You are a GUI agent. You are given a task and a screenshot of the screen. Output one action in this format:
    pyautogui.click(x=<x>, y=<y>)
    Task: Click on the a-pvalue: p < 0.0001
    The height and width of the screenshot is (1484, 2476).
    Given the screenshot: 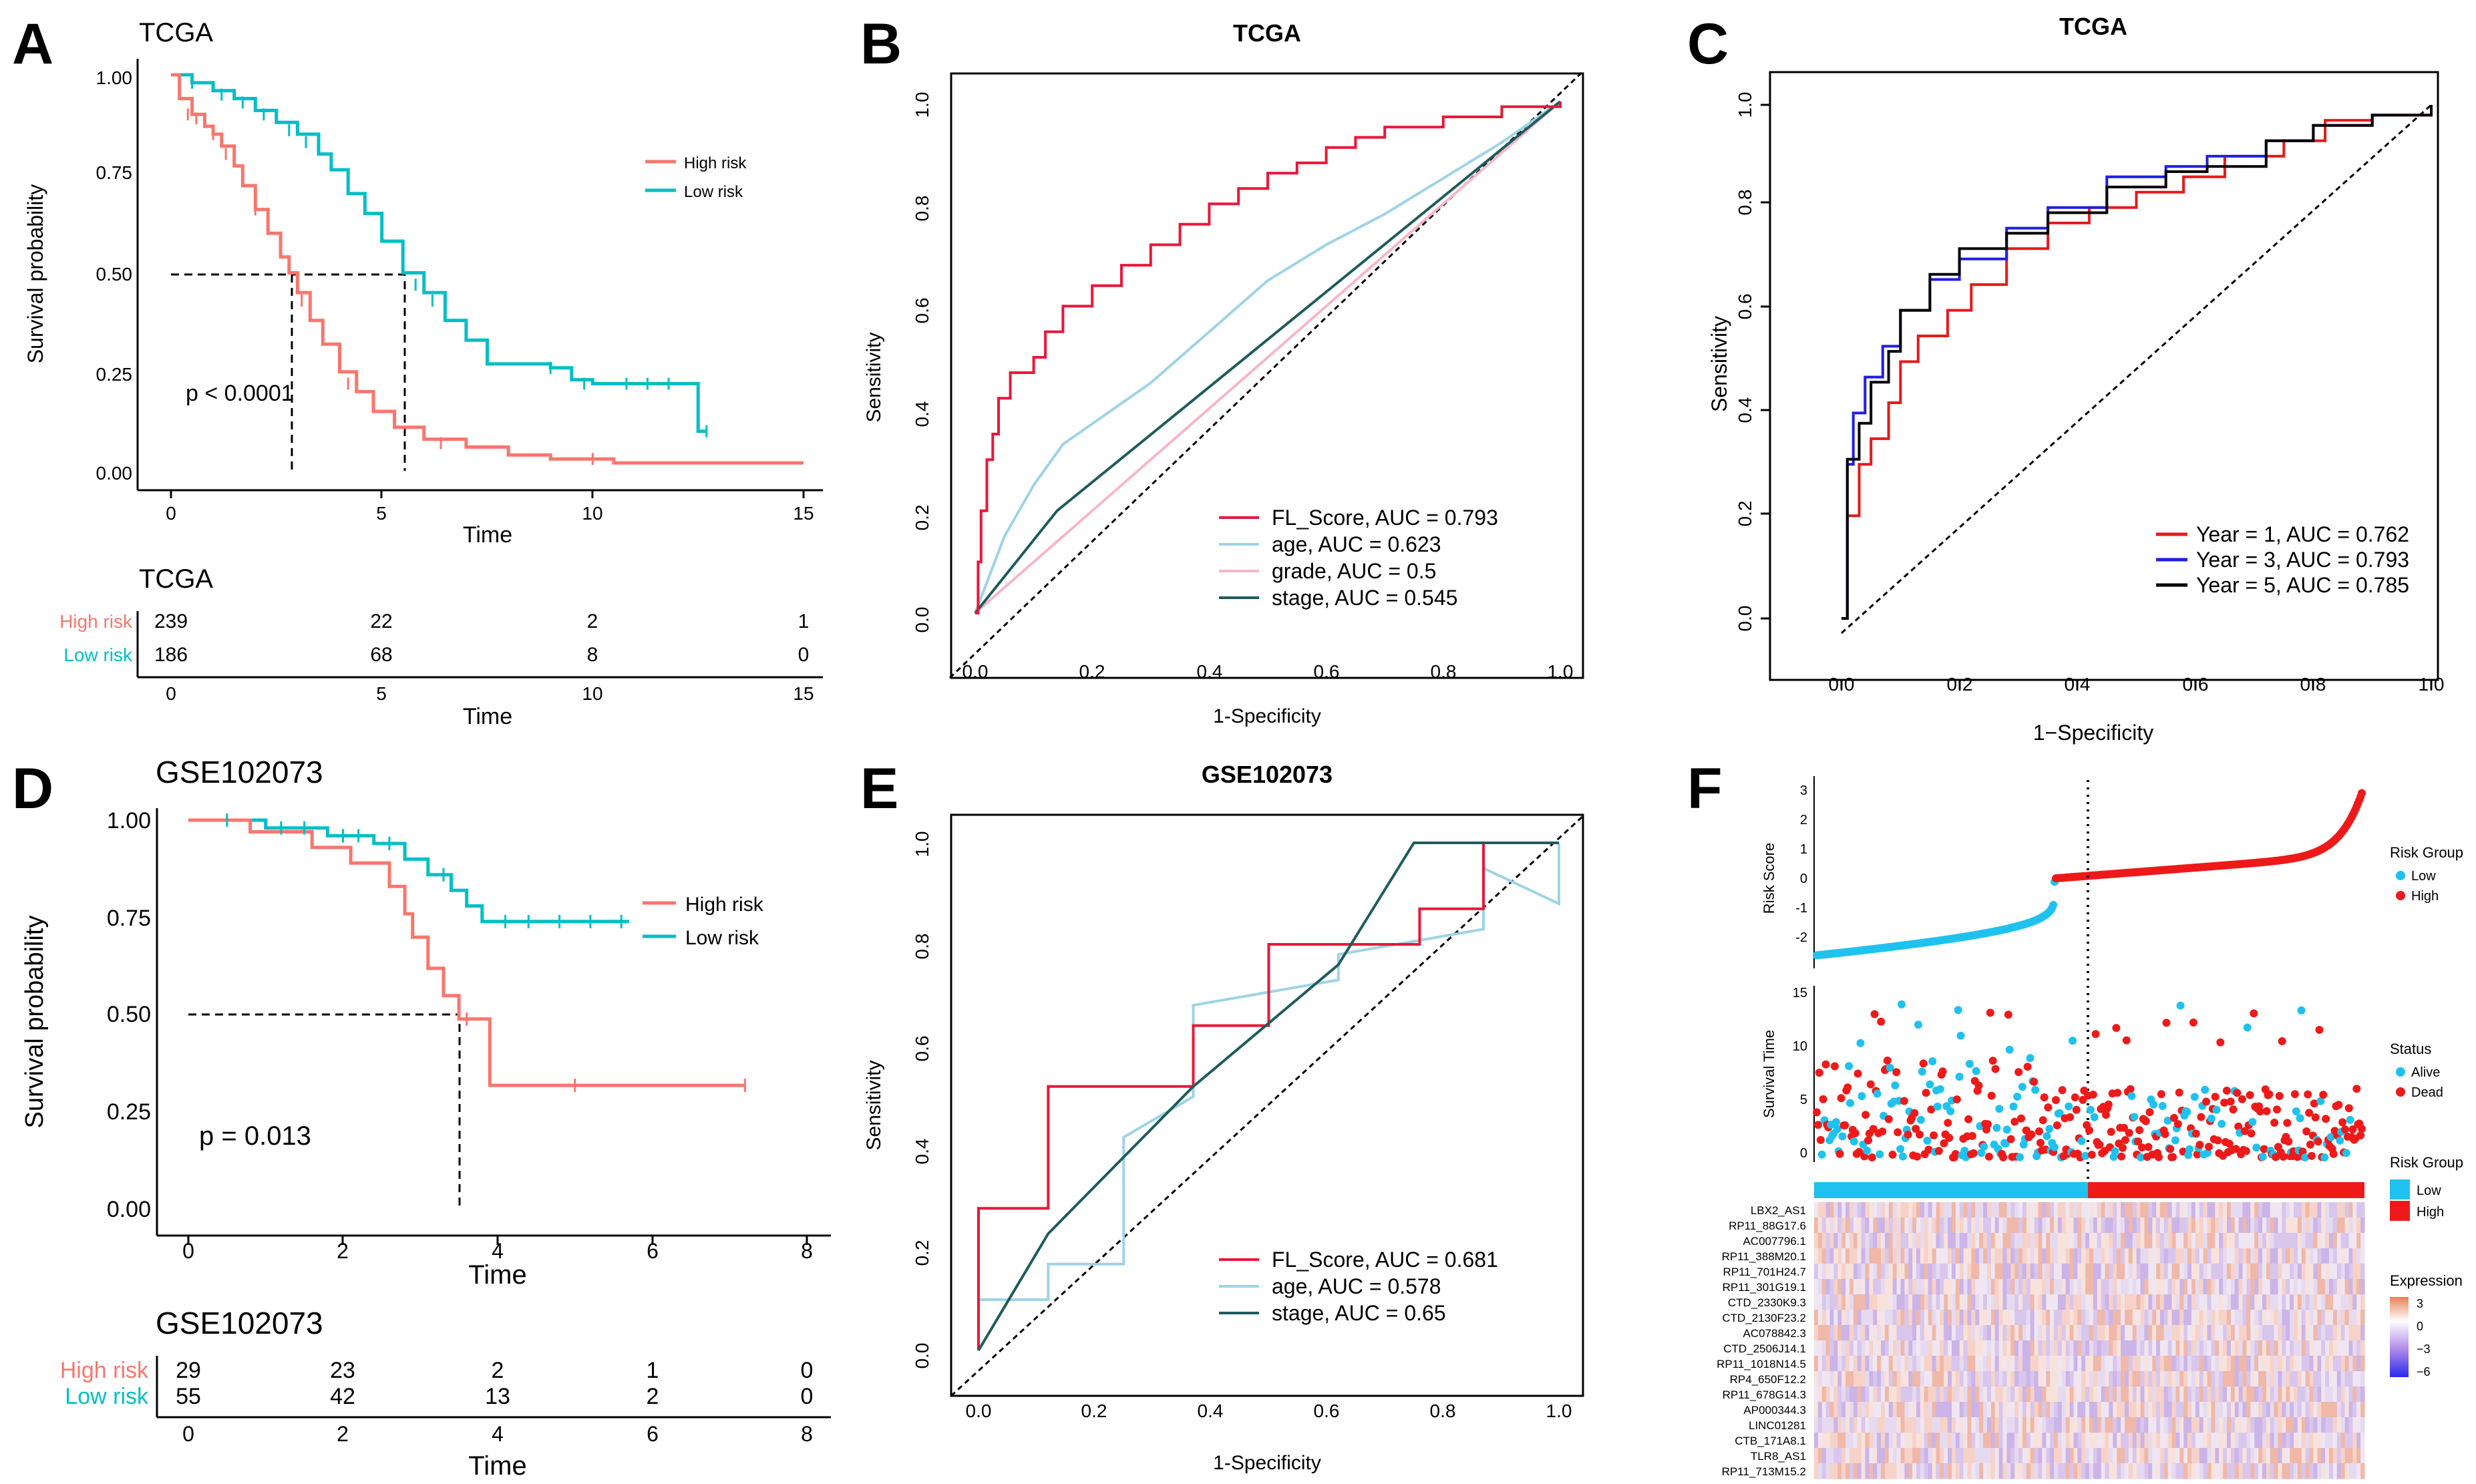 What is the action you would take?
    pyautogui.click(x=240, y=393)
    